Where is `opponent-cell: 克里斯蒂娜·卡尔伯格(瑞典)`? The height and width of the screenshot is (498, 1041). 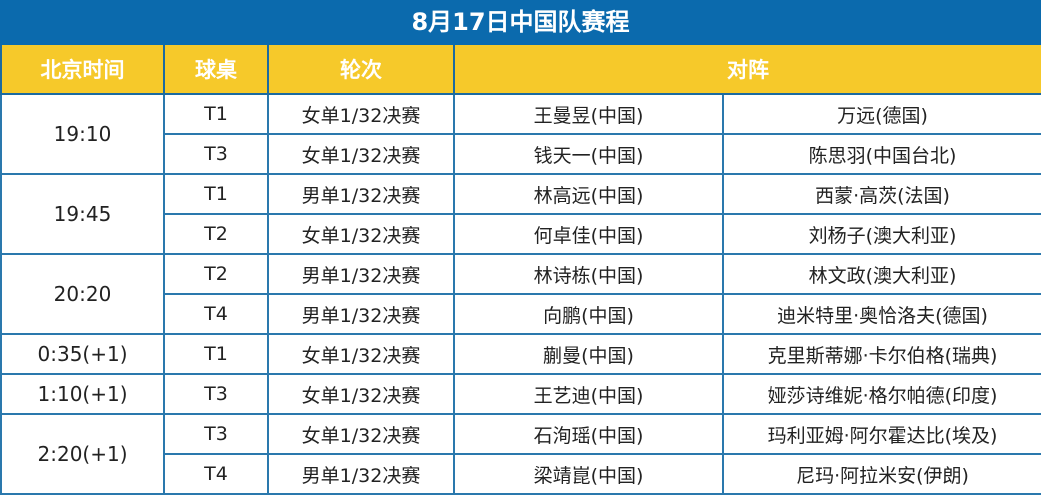 opponent-cell: 克里斯蒂娜·卡尔伯格(瑞典) is located at coordinates (881, 354).